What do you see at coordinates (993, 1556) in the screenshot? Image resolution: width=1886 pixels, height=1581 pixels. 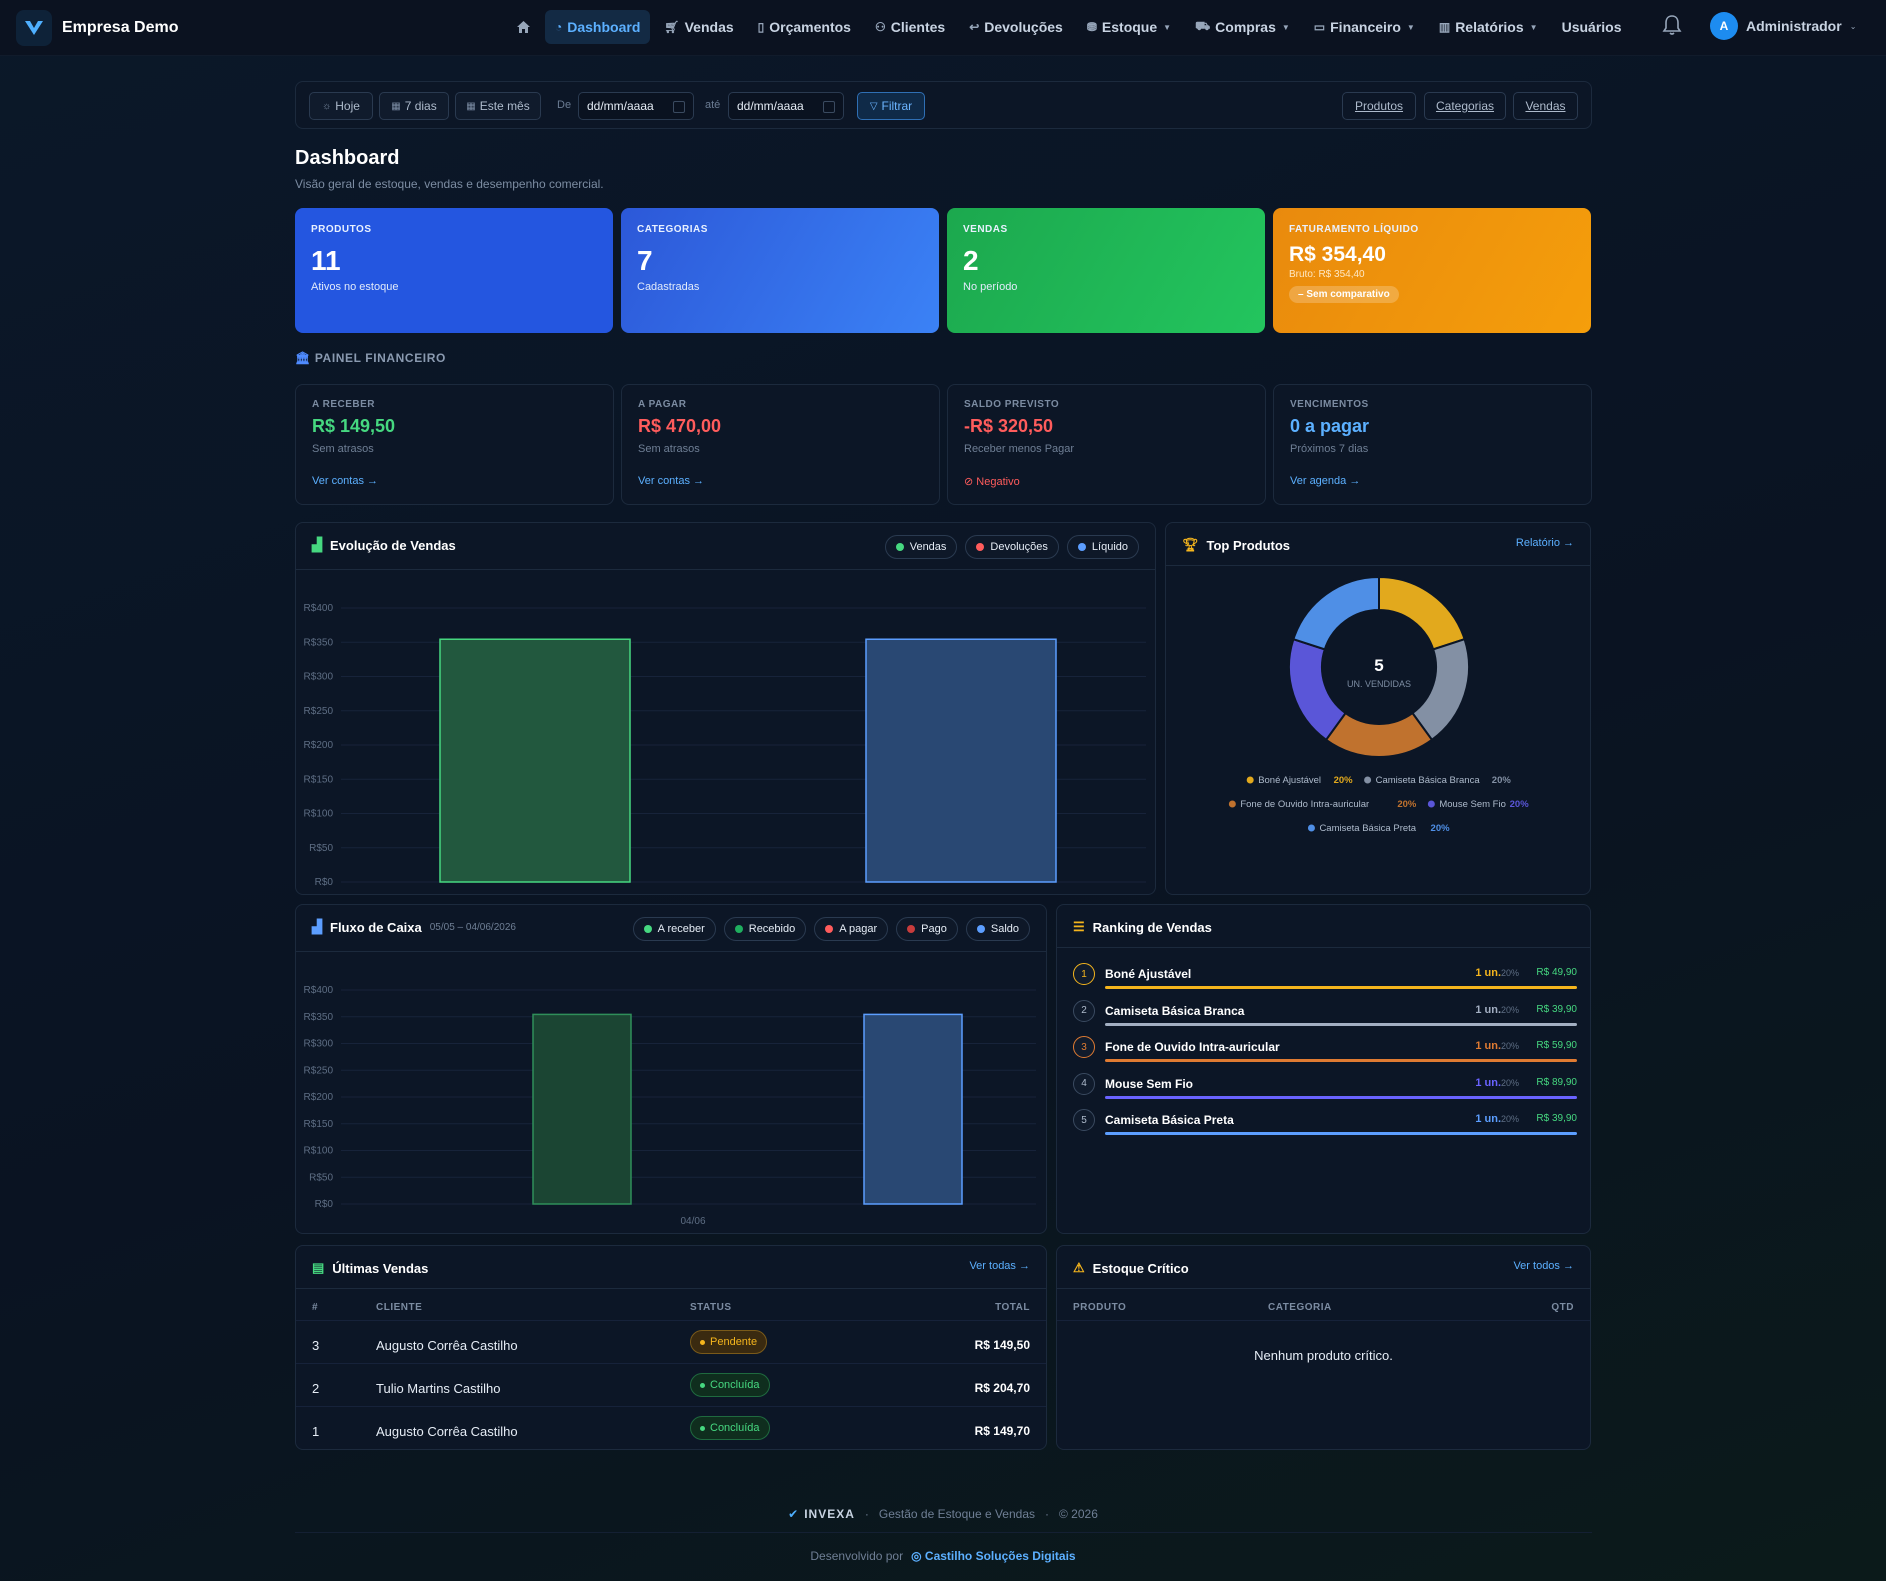 I see `developer-link: ◎ Castilho Soluções Digitais` at bounding box center [993, 1556].